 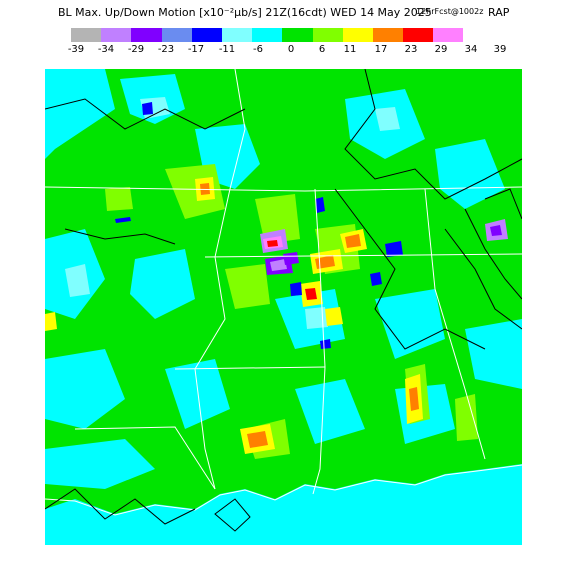 I want to click on color-legend, so click(x=267, y=35).